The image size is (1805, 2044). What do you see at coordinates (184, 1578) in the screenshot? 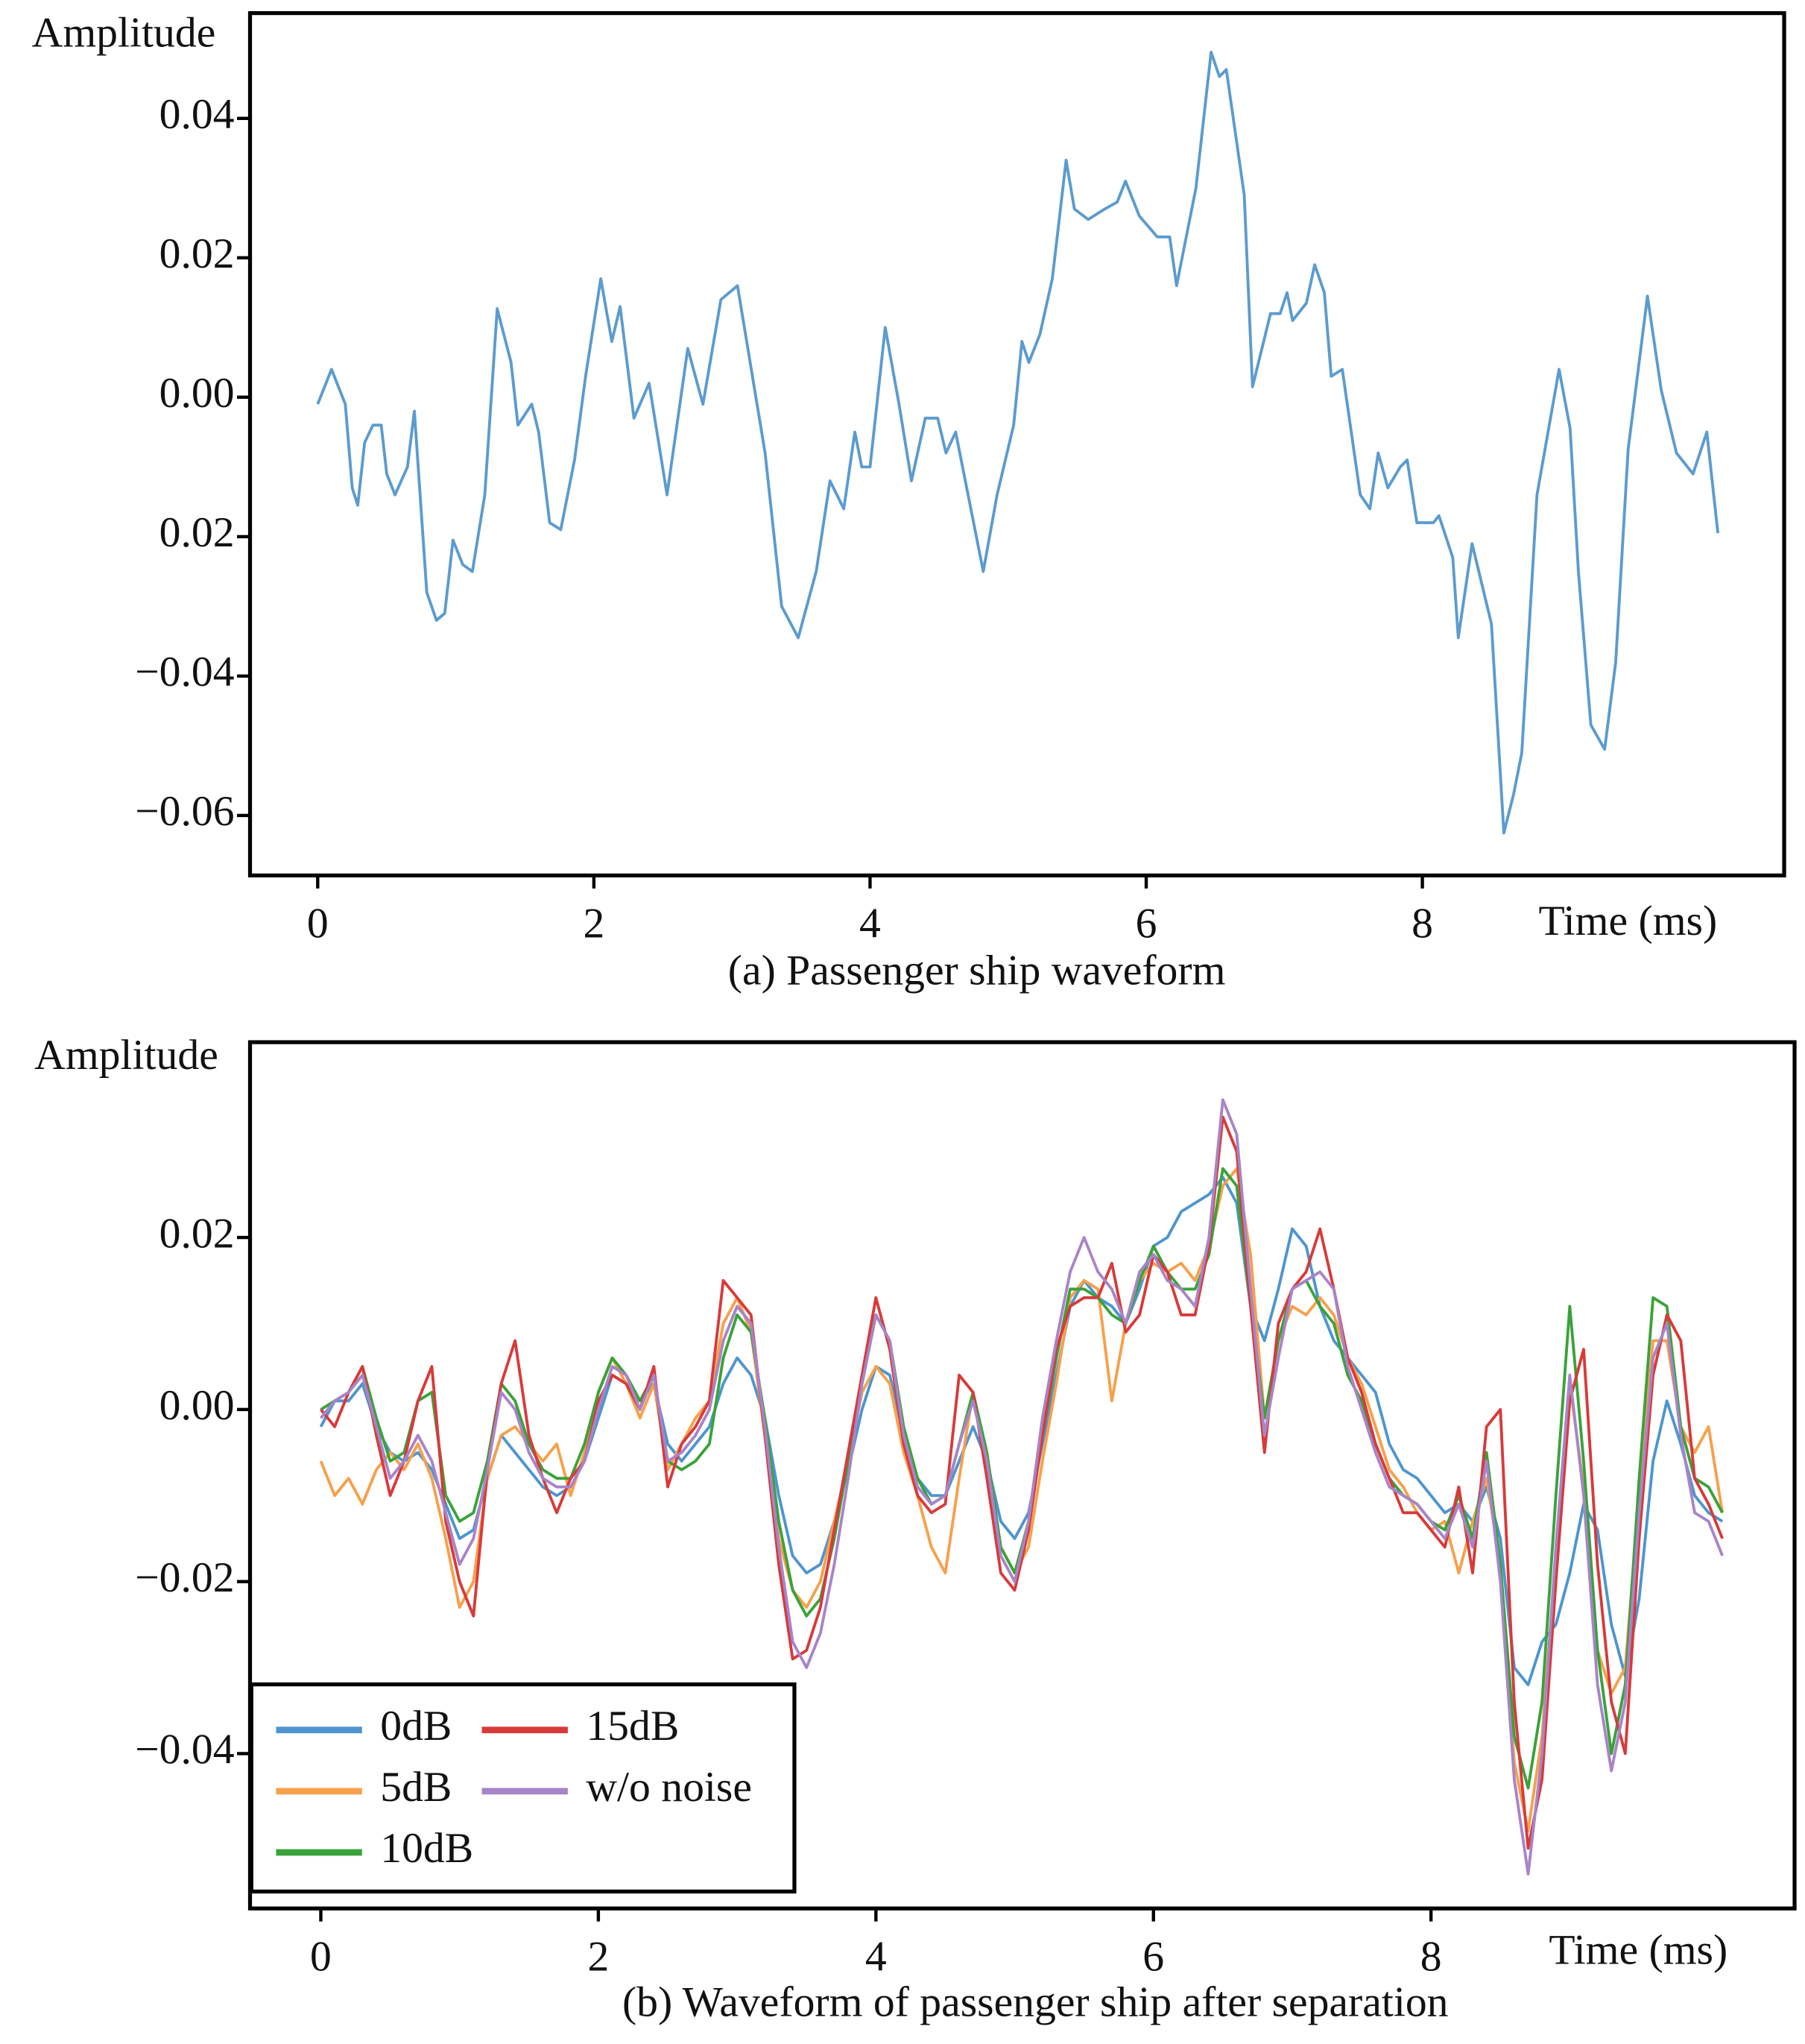
I see `y-tick-label: −0.02` at bounding box center [184, 1578].